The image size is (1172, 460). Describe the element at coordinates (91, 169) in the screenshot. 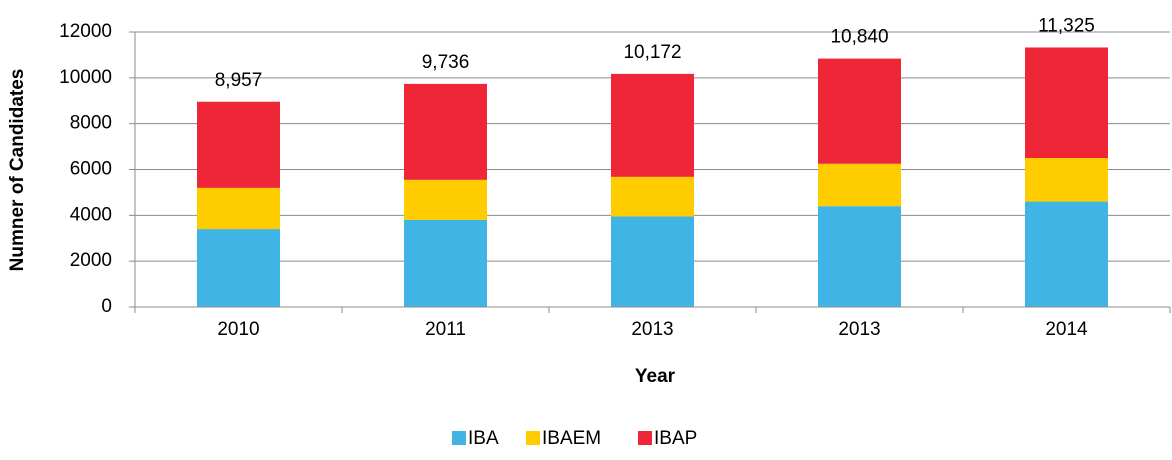

I see `y-tick-label: 6000` at that location.